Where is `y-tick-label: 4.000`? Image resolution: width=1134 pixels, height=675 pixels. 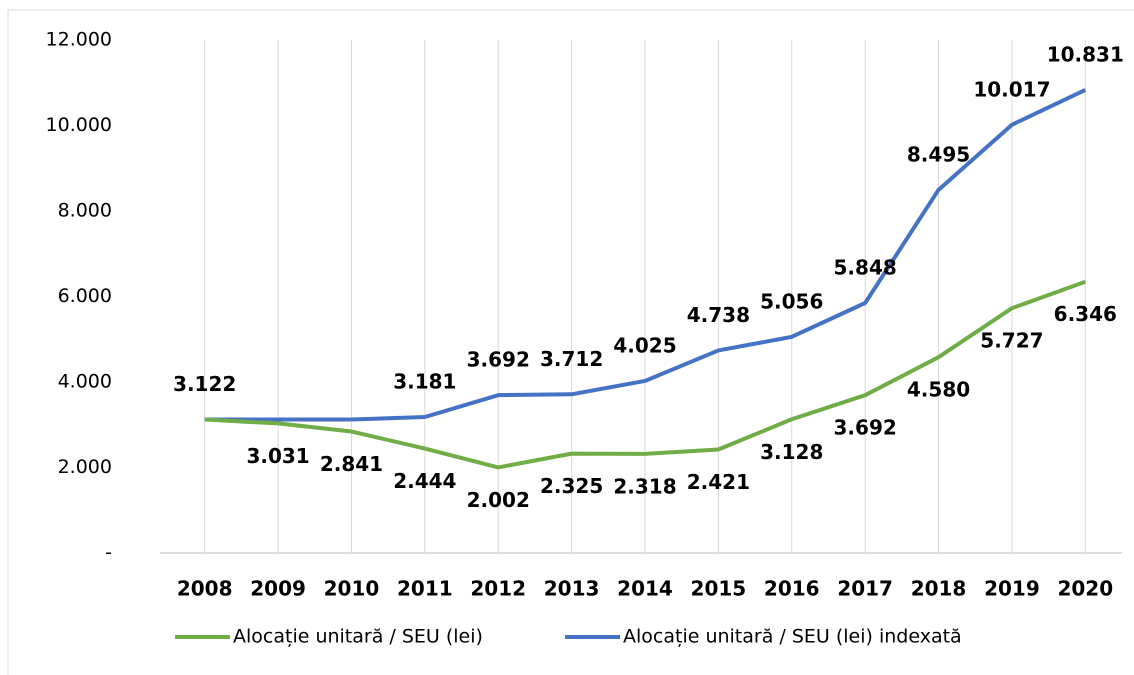 y-tick-label: 4.000 is located at coordinates (85, 382).